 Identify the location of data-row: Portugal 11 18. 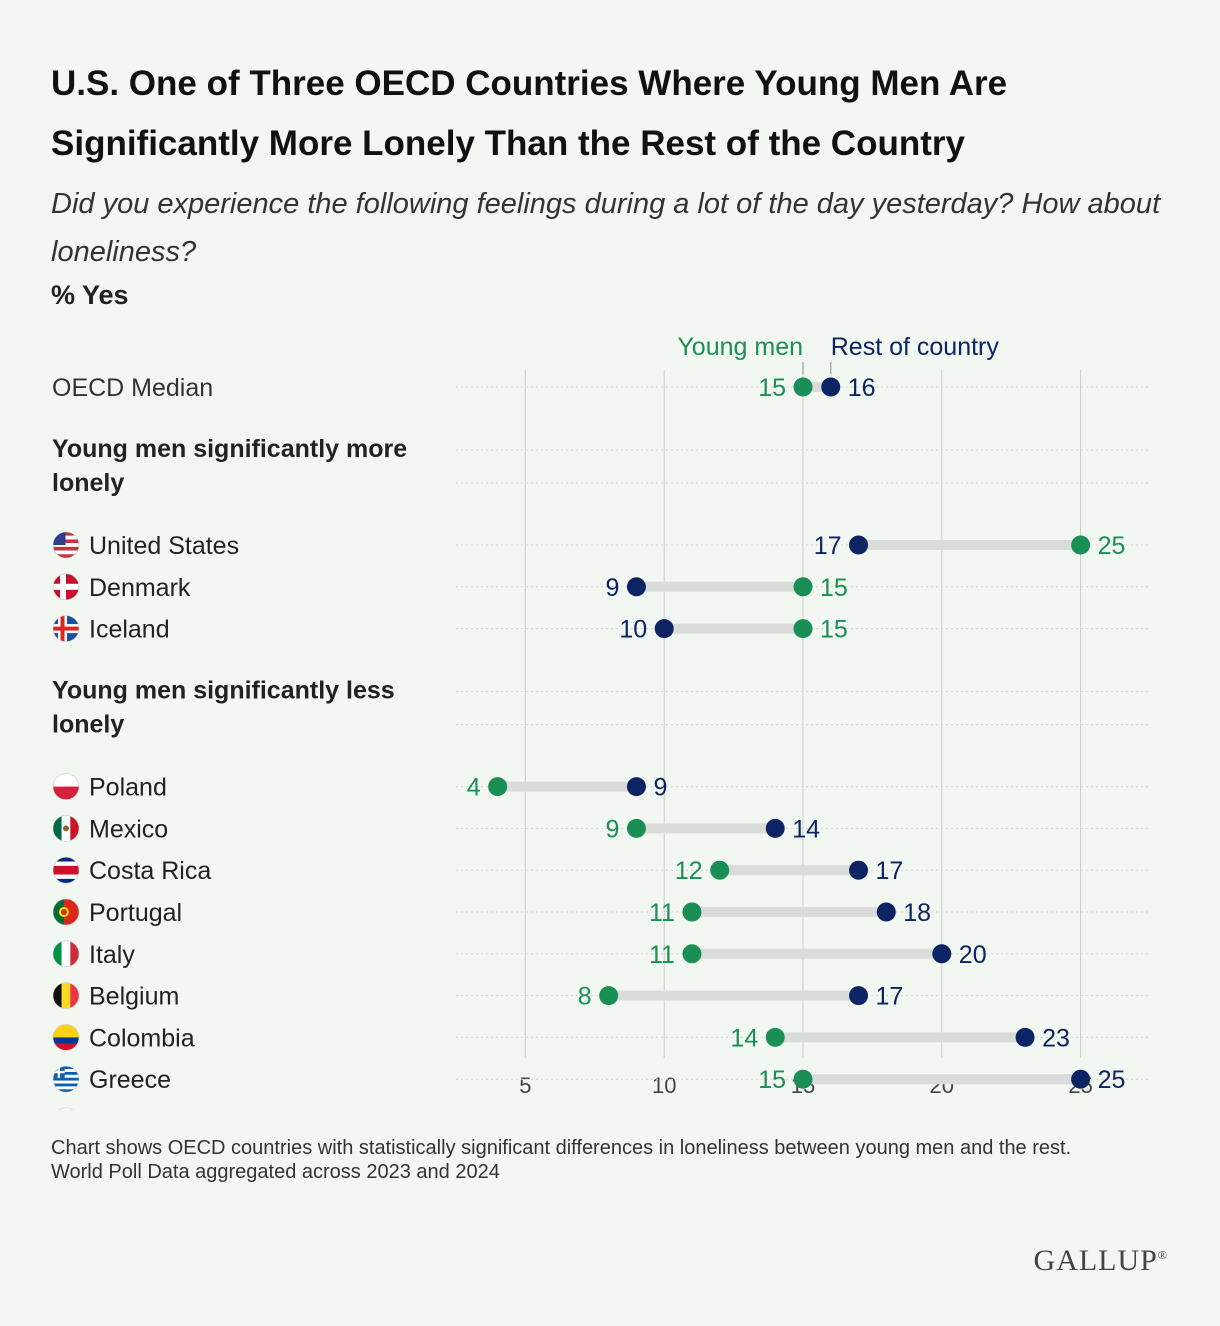
(491, 912).